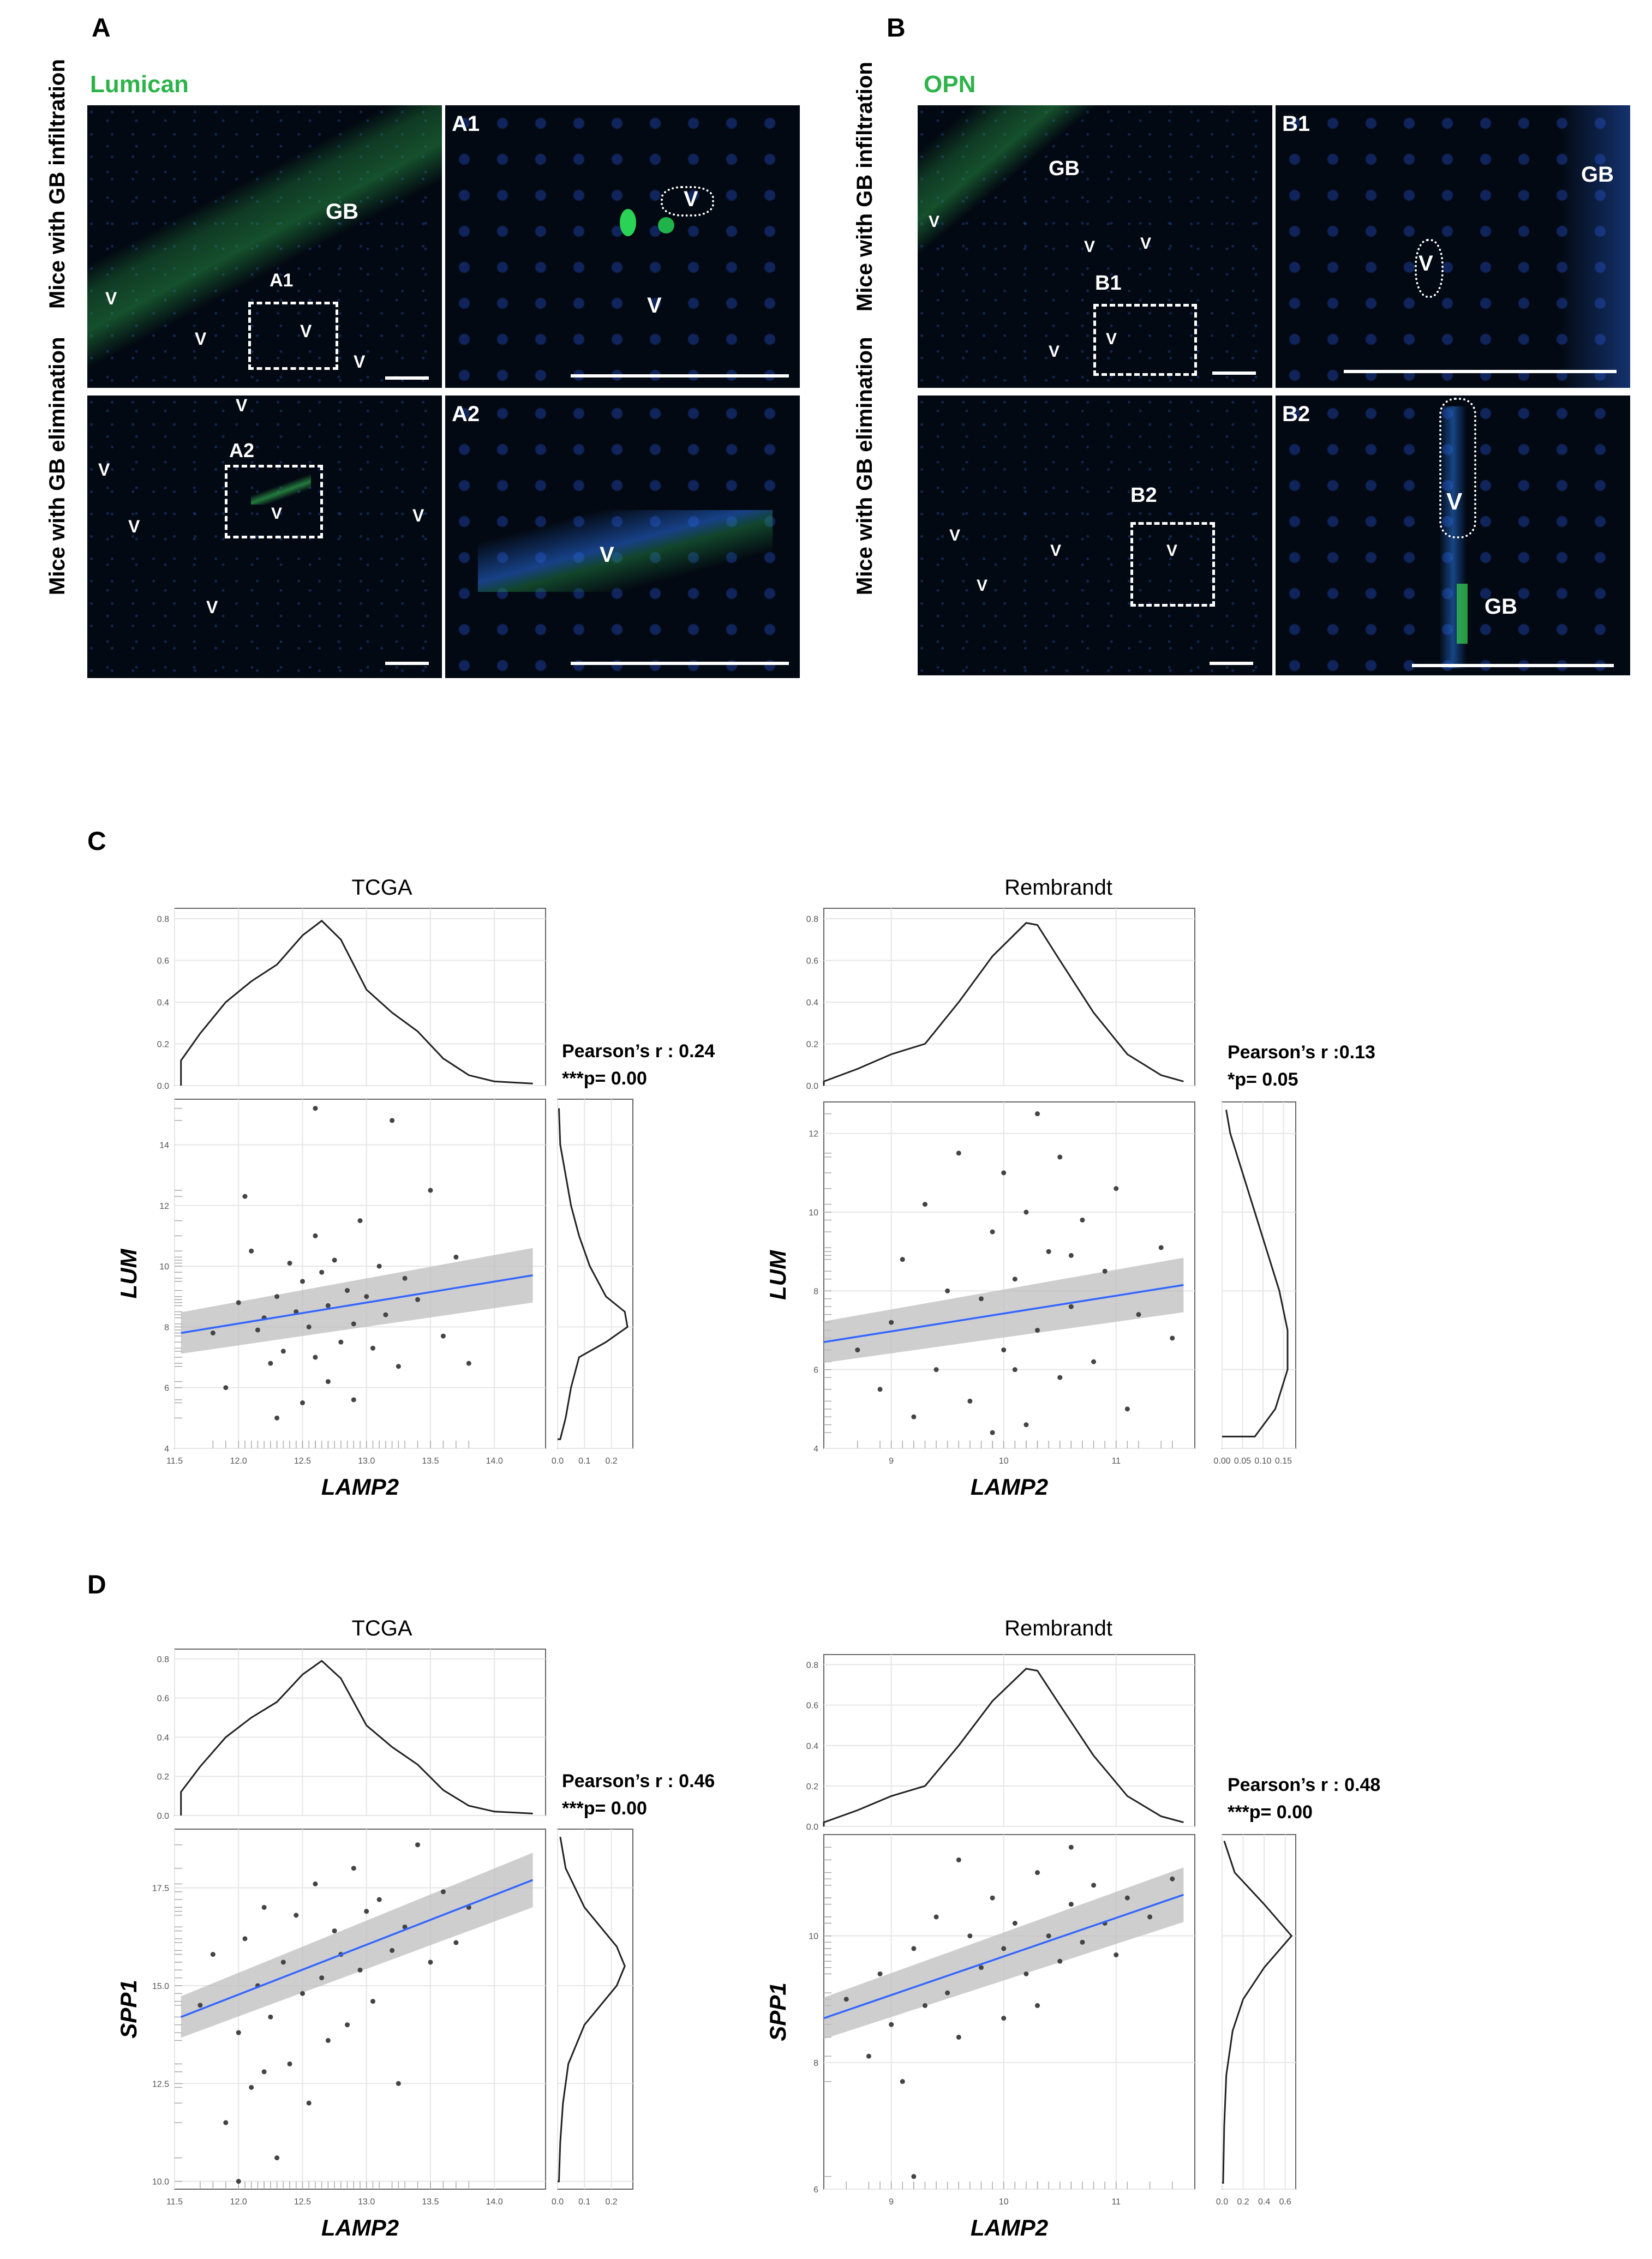 Image resolution: width=1652 pixels, height=2259 pixels. I want to click on stain-label-opn: OPN, so click(950, 84).